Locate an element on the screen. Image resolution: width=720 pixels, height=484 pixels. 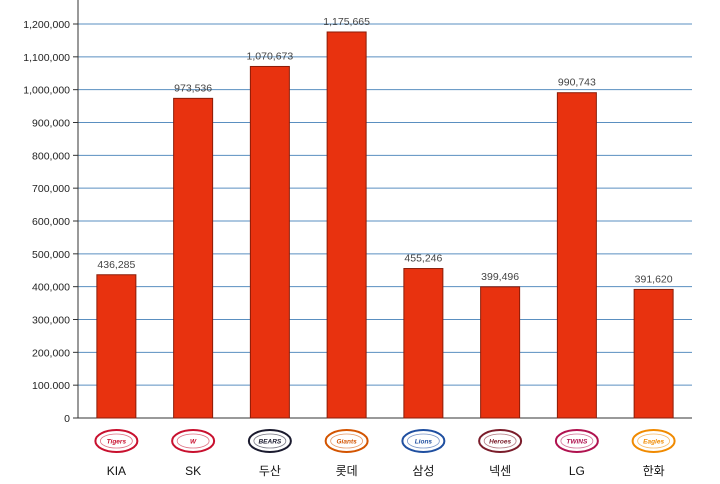
data-label: 399,496 is located at coordinates (500, 277).